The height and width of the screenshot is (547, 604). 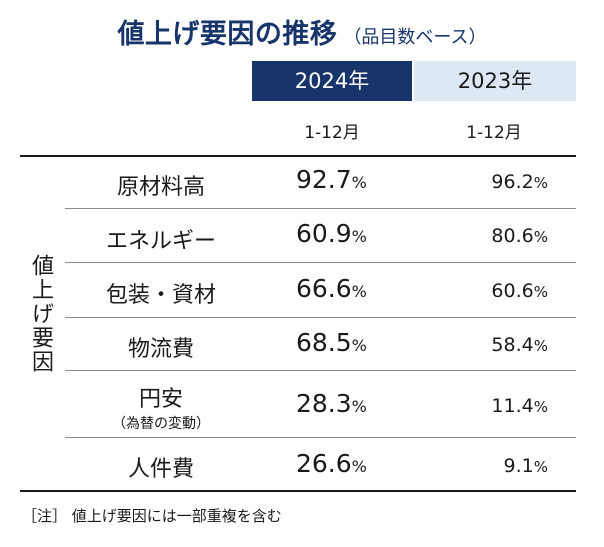 I want to click on row-label: 包装・資材, so click(x=161, y=293).